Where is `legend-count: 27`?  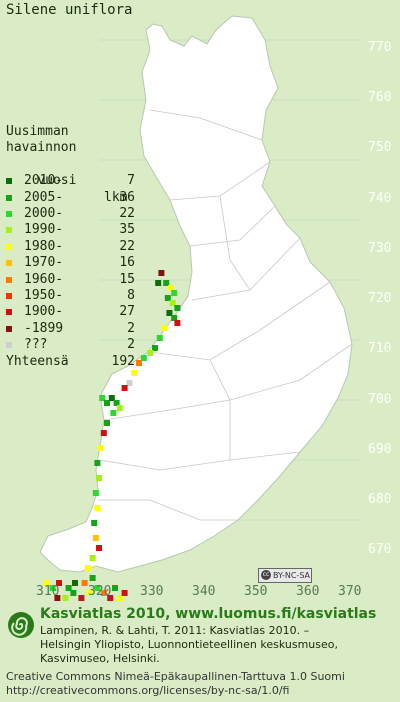
legend-count: 27 is located at coordinates (127, 312).